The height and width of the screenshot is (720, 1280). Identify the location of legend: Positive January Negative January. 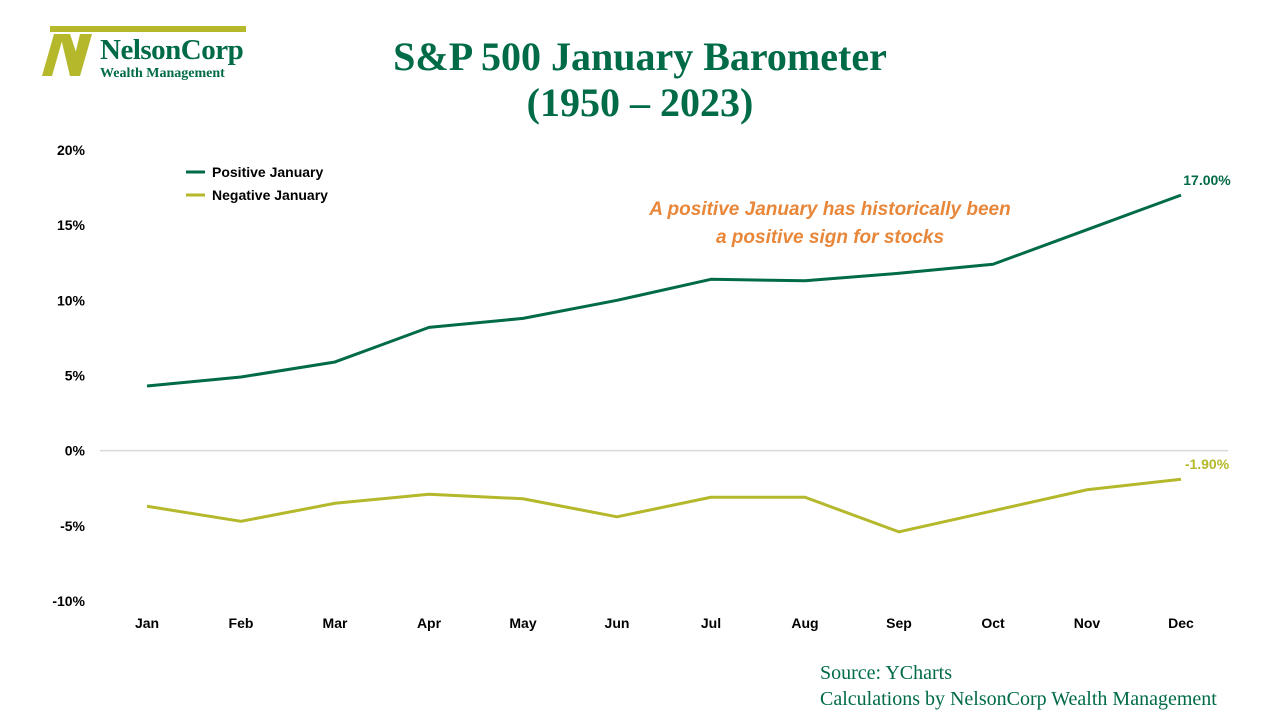
(257, 183).